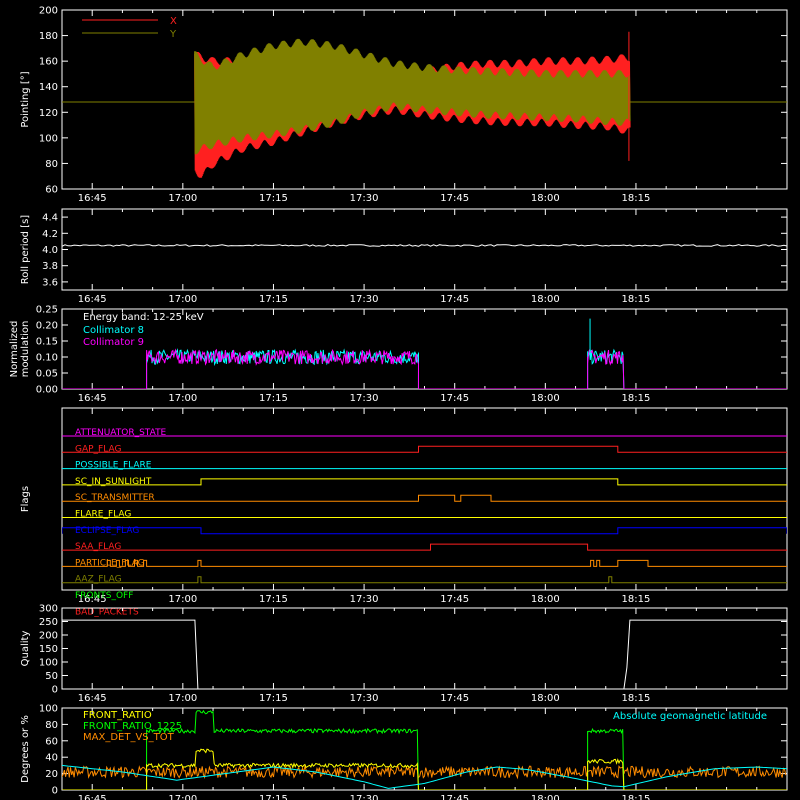  What do you see at coordinates (51, 758) in the screenshot?
I see `y-tick-label: 40` at bounding box center [51, 758].